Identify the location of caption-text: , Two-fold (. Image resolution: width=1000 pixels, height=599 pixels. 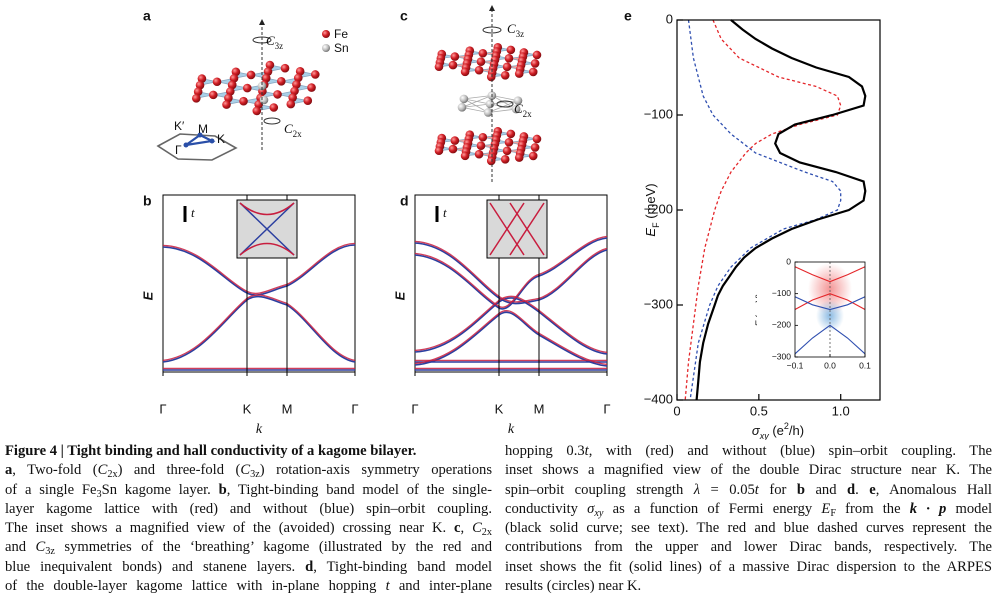
(55, 470).